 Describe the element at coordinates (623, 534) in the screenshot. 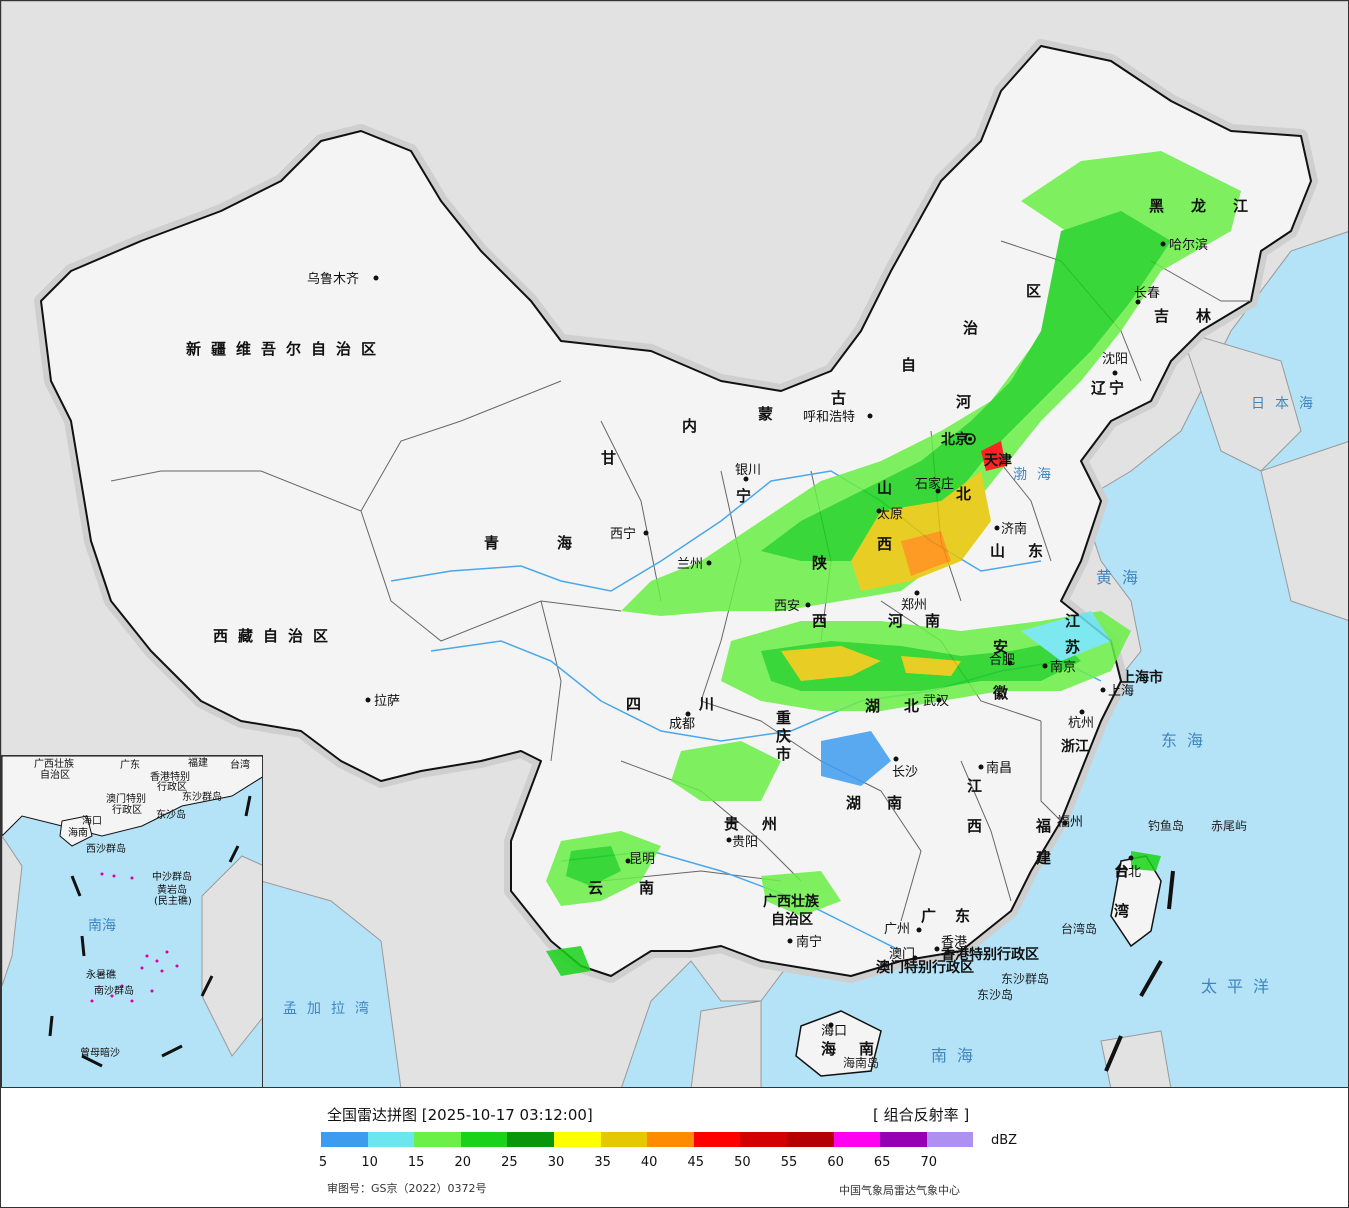

I see `city-xining: 西宁` at that location.